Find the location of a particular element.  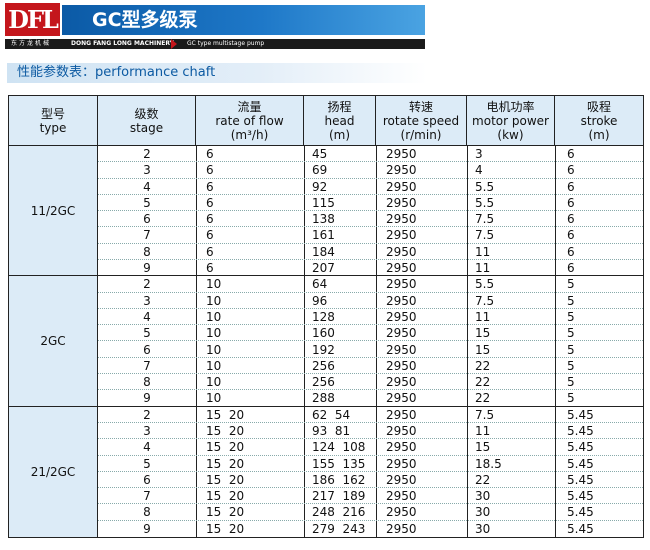

table-row: 3 6 69 2950 4 6 is located at coordinates (370, 170).